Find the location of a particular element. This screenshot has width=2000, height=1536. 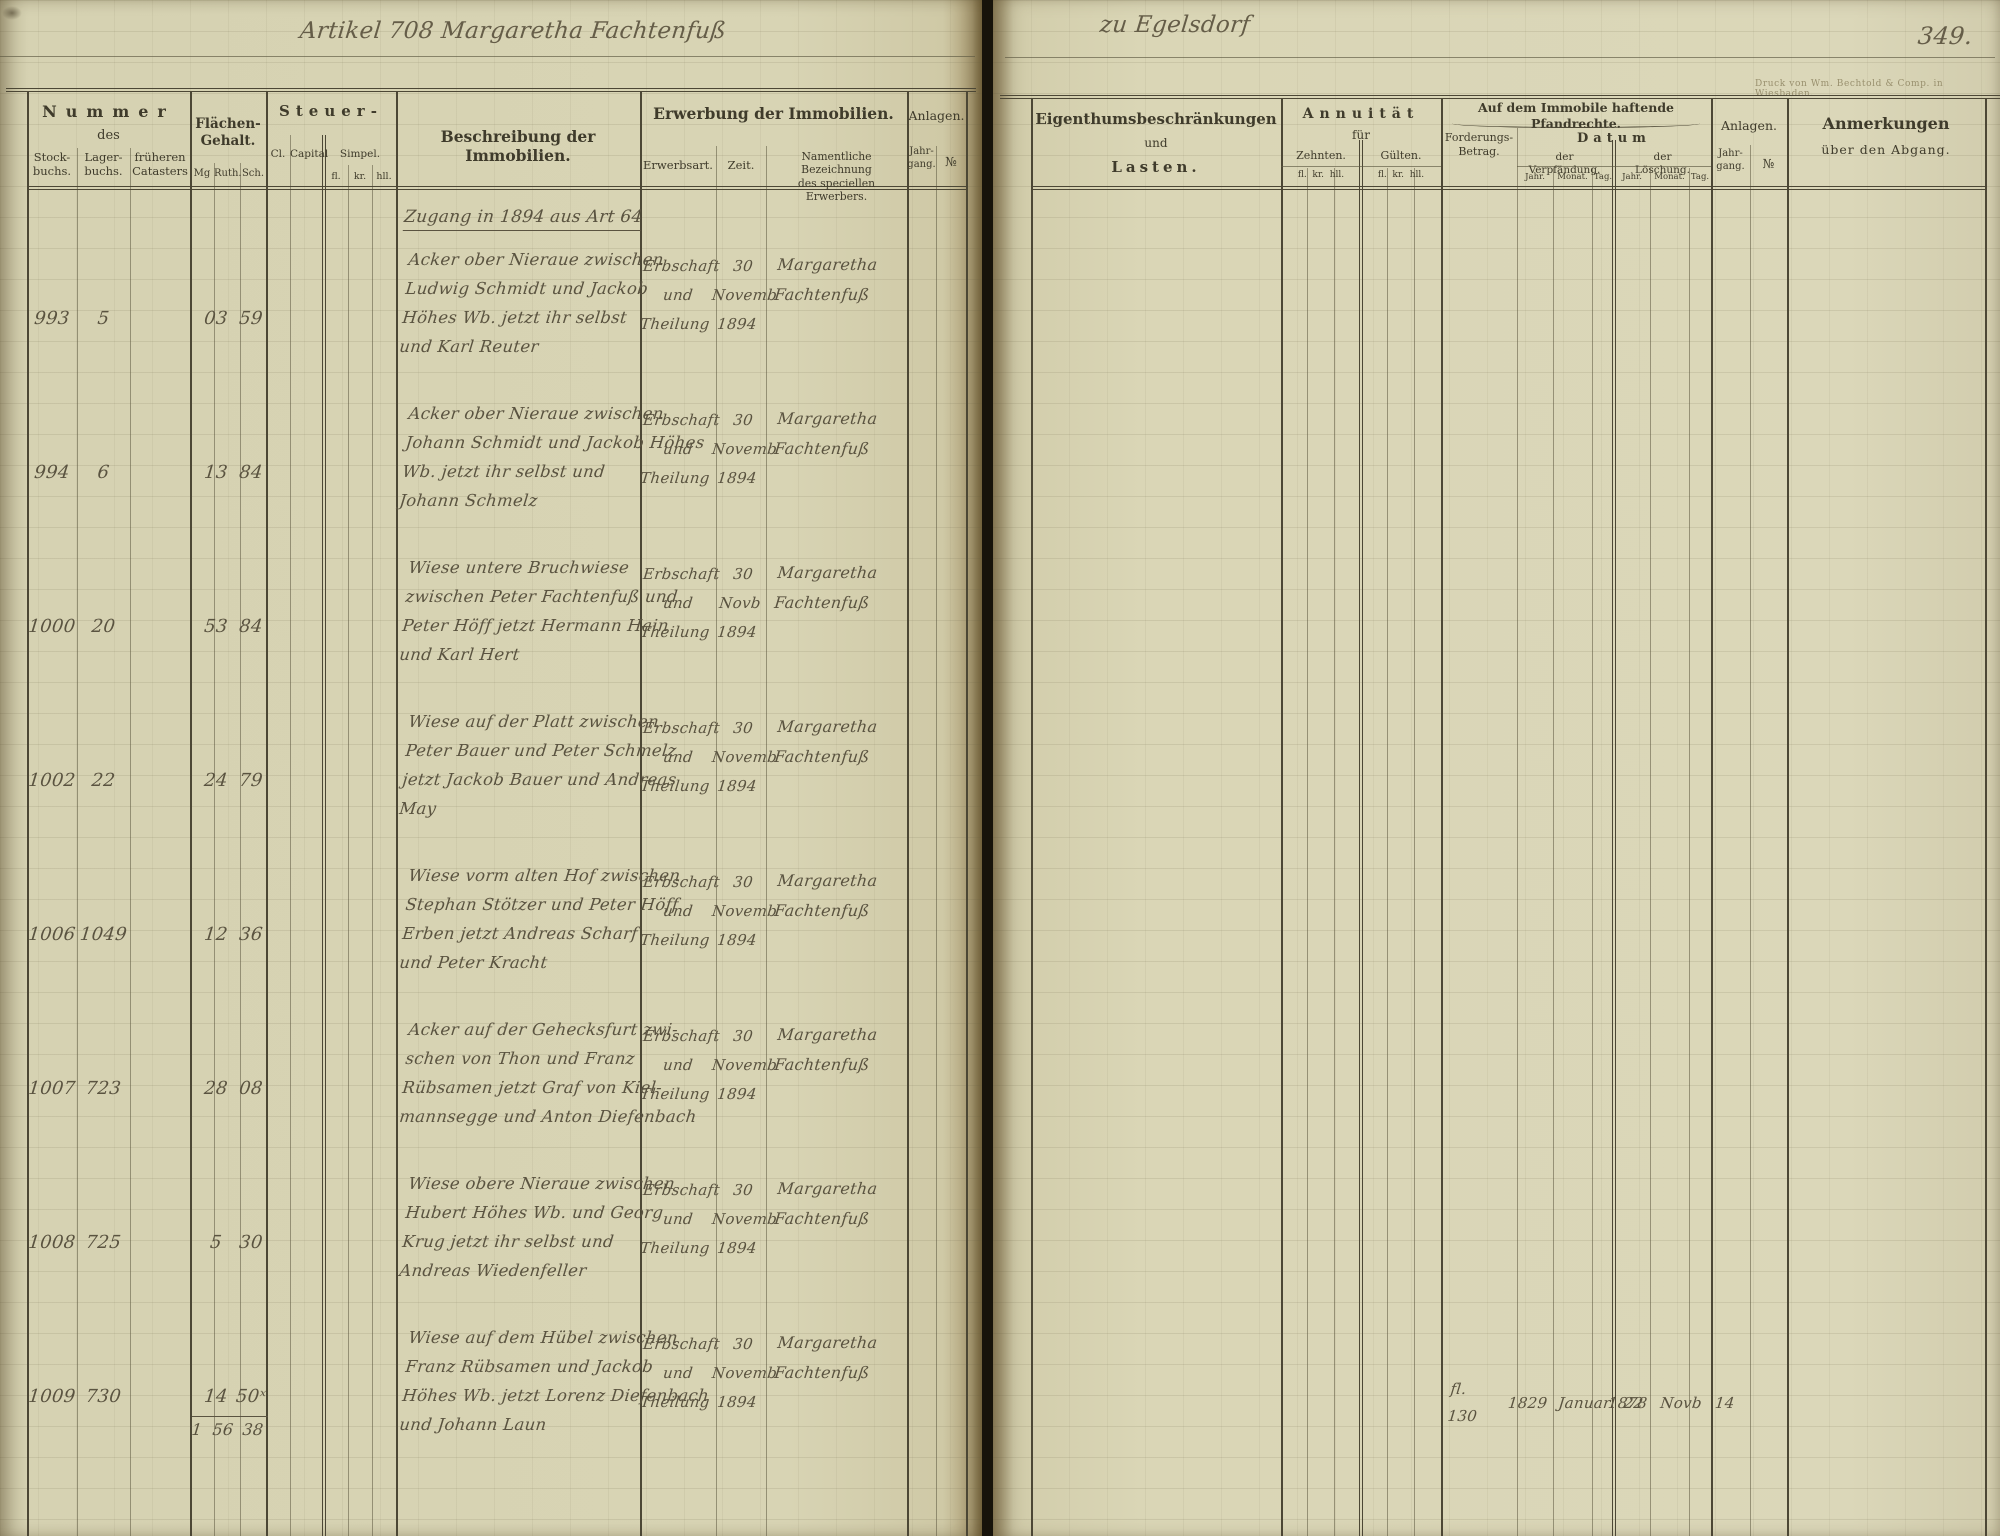

discharge-date: 1878 Novb 14 is located at coordinates (1671, 1403).